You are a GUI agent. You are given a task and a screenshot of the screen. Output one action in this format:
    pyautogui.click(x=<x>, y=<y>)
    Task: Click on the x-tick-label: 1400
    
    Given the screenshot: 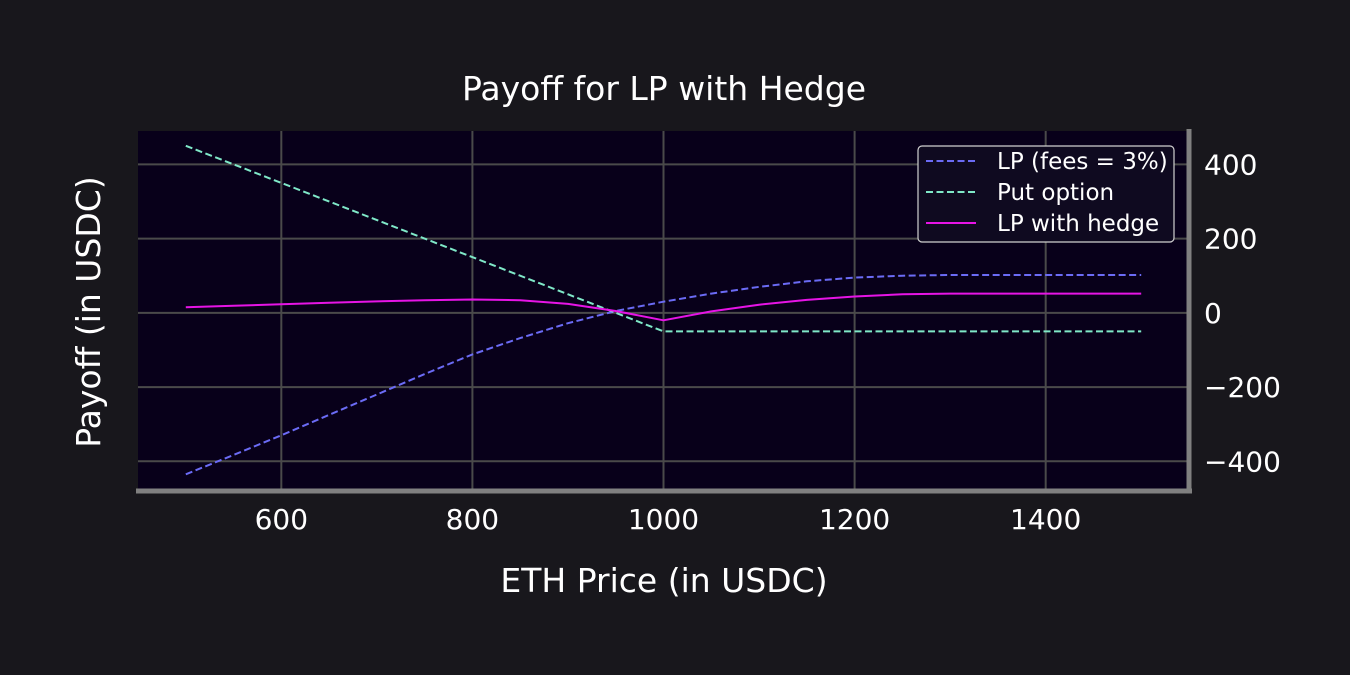 What is the action you would take?
    pyautogui.click(x=1045, y=519)
    